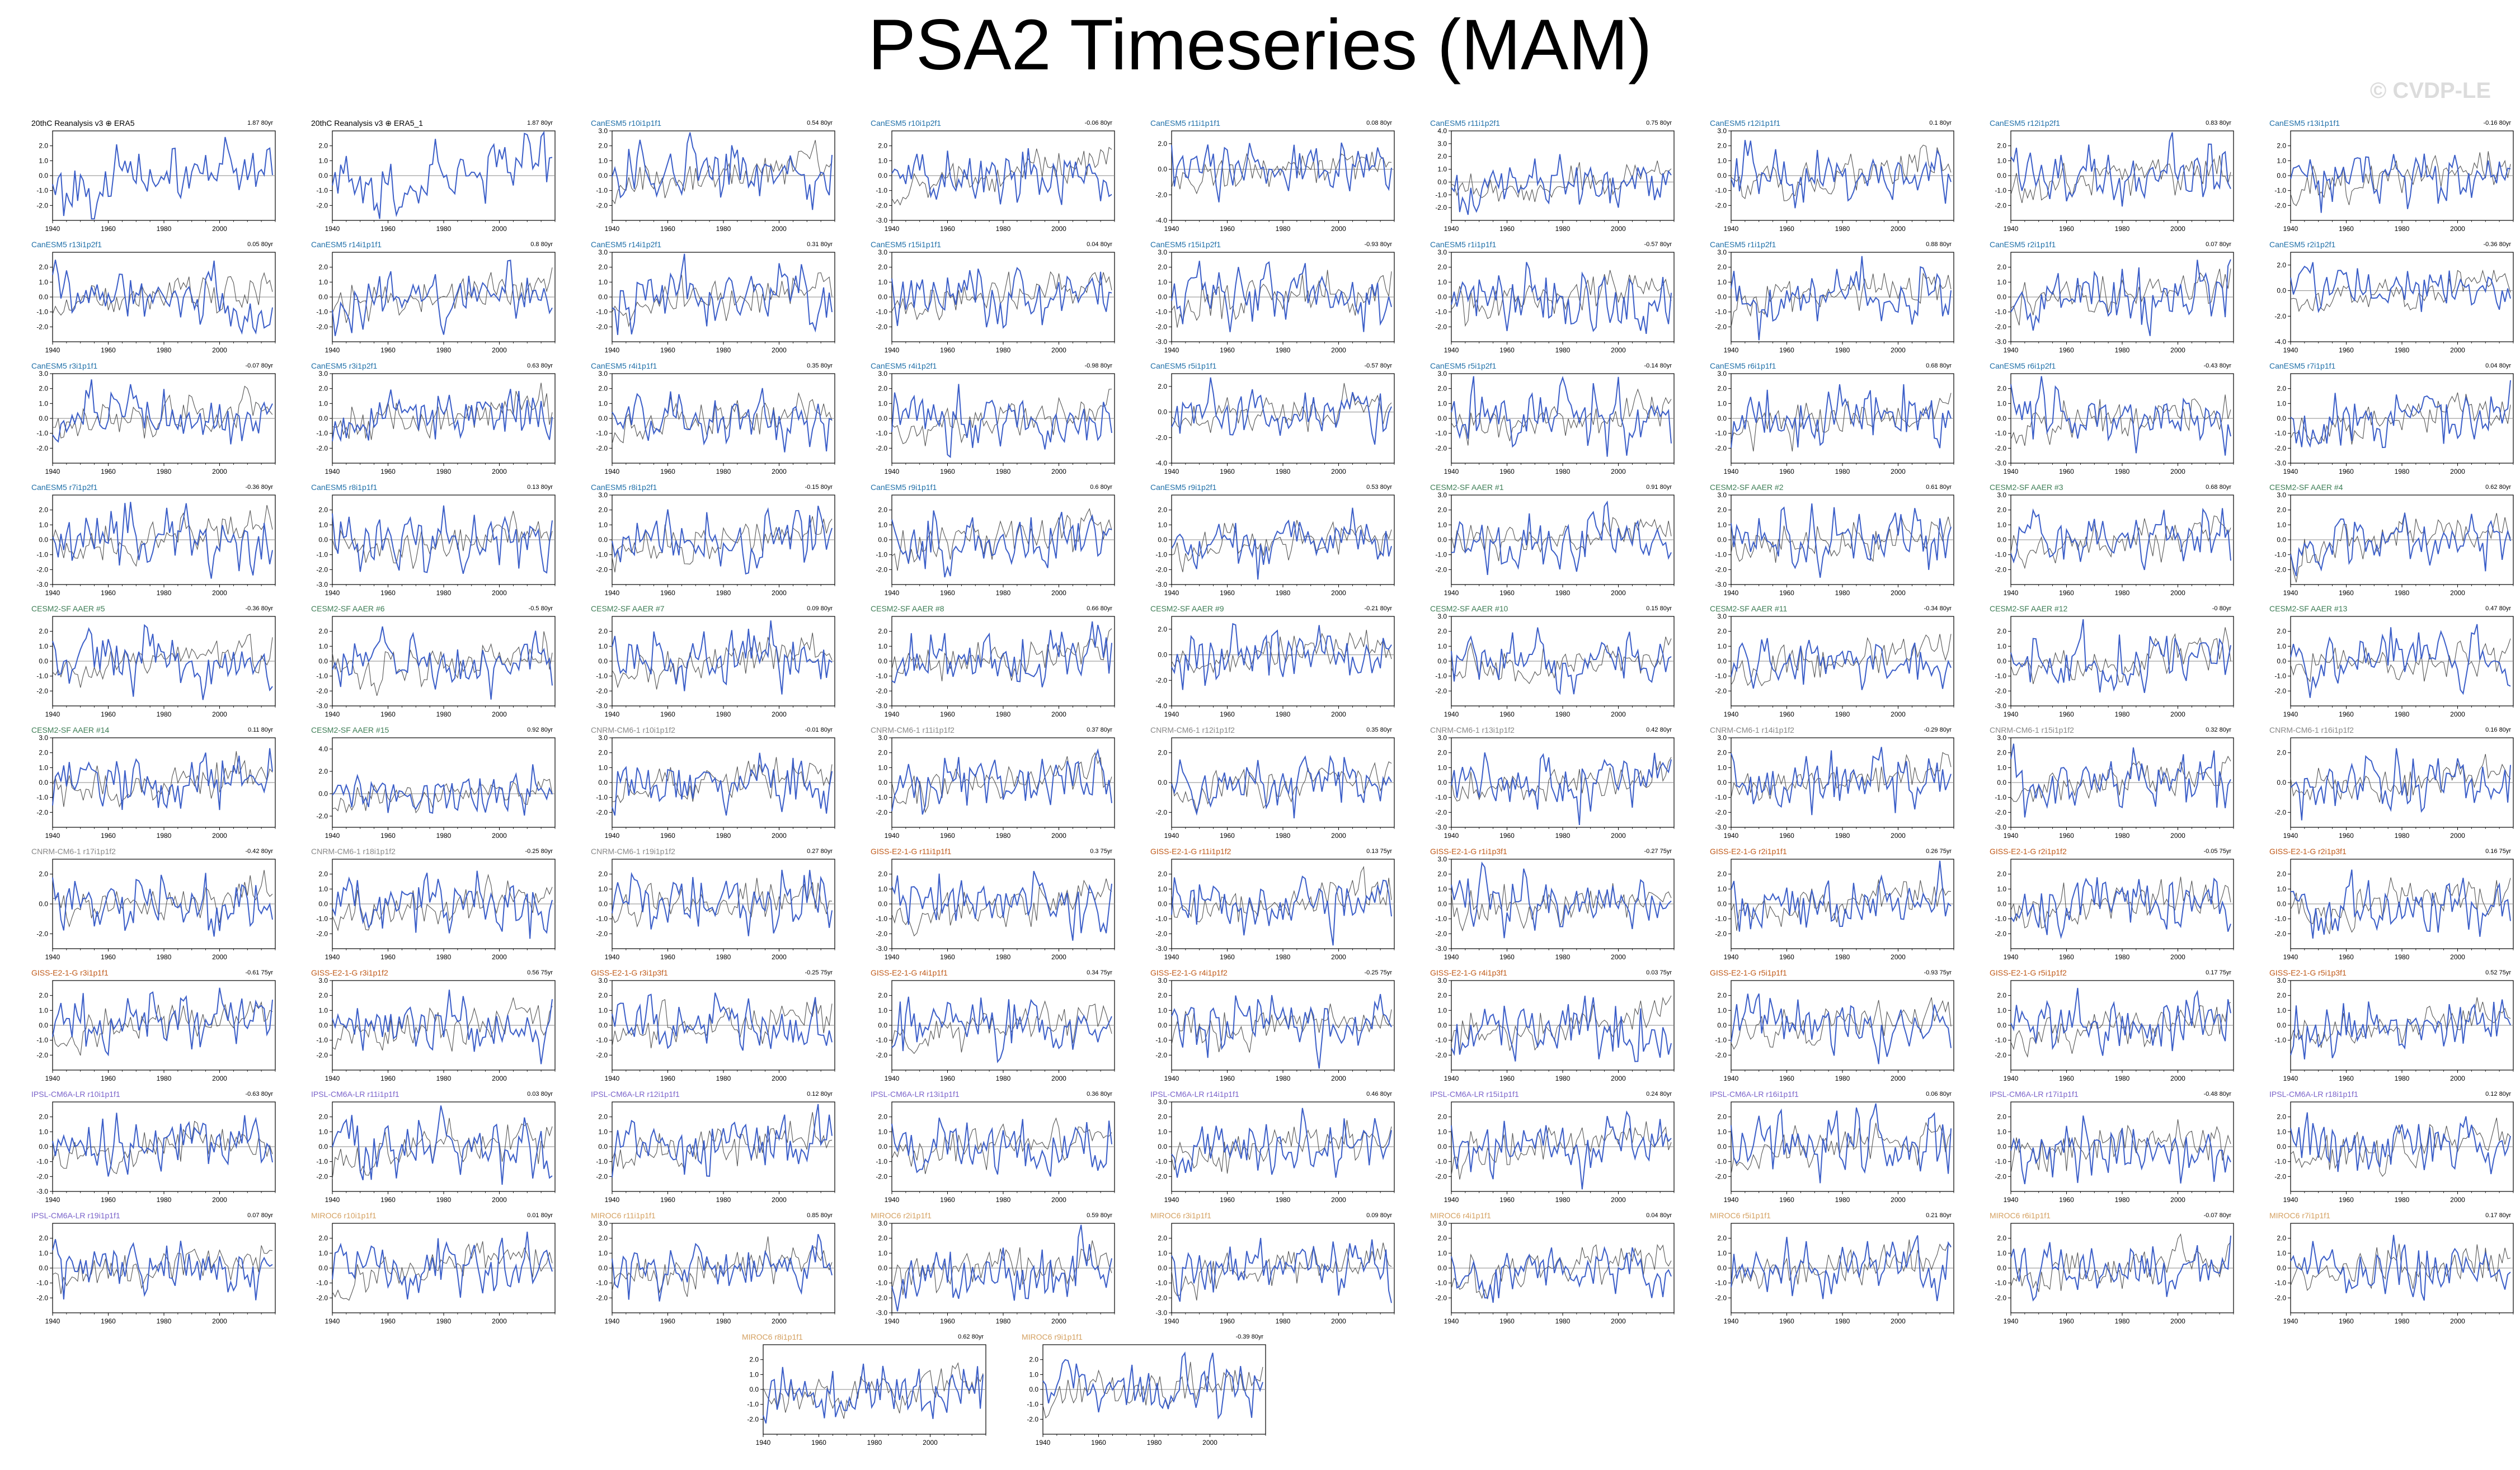 Image resolution: width=2520 pixels, height=1470 pixels. Describe the element at coordinates (1378, 608) in the screenshot. I see `panel-trend: -0.21 80yr` at that location.